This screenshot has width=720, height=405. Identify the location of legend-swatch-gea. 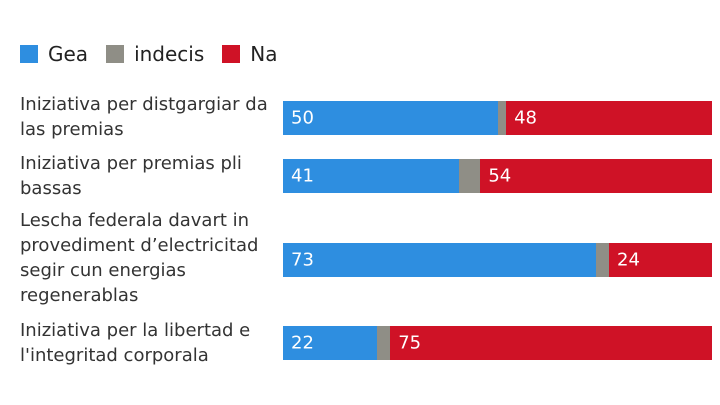
(29, 54).